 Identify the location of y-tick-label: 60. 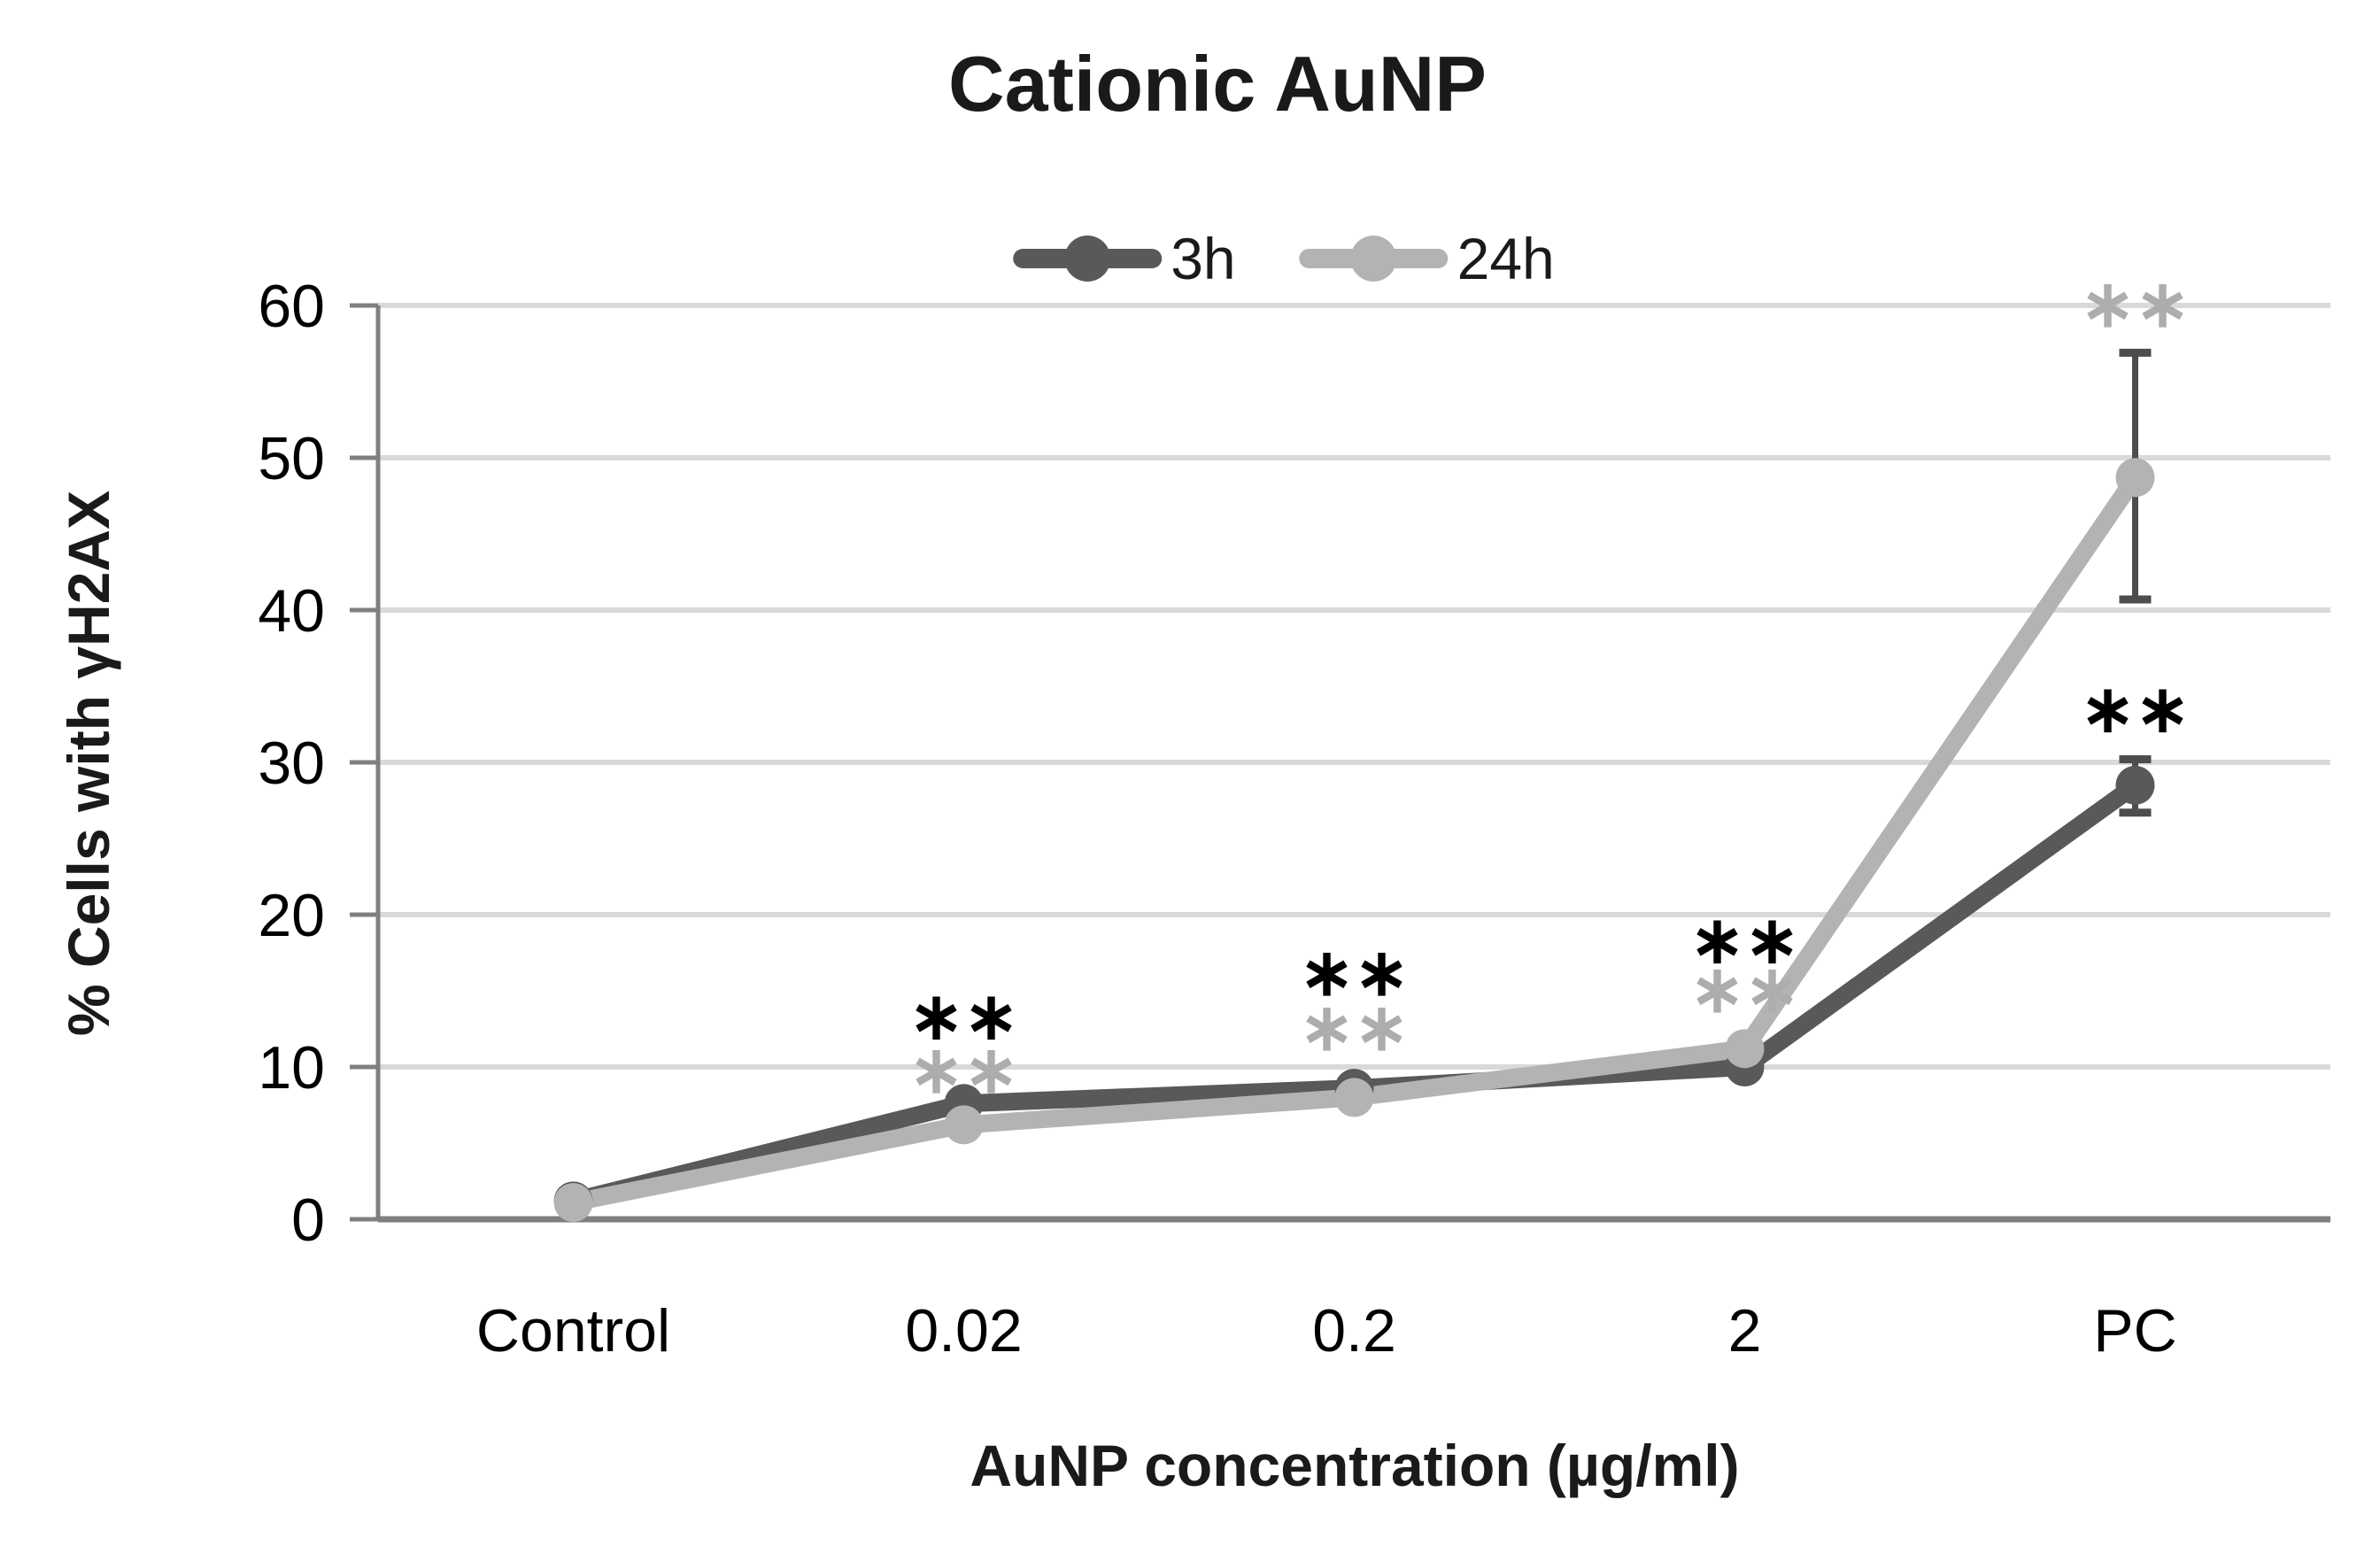
(291, 306).